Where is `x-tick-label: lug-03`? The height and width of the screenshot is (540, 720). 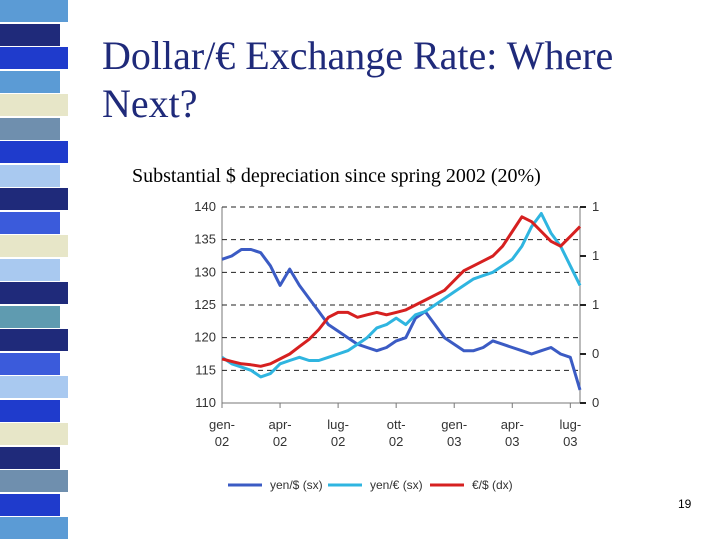
x-tick-label: lug-03 is located at coordinates (570, 433).